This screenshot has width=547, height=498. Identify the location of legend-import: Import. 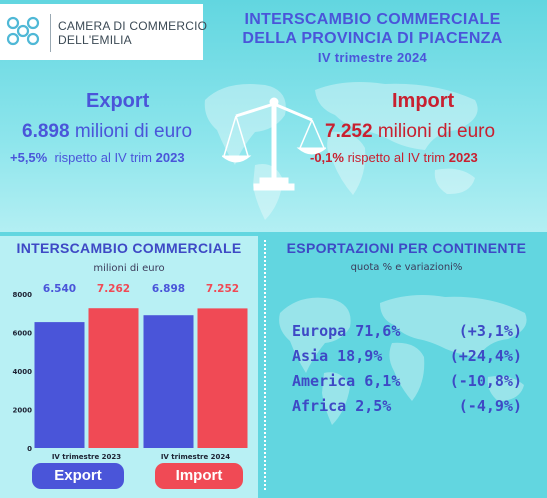
(199, 476).